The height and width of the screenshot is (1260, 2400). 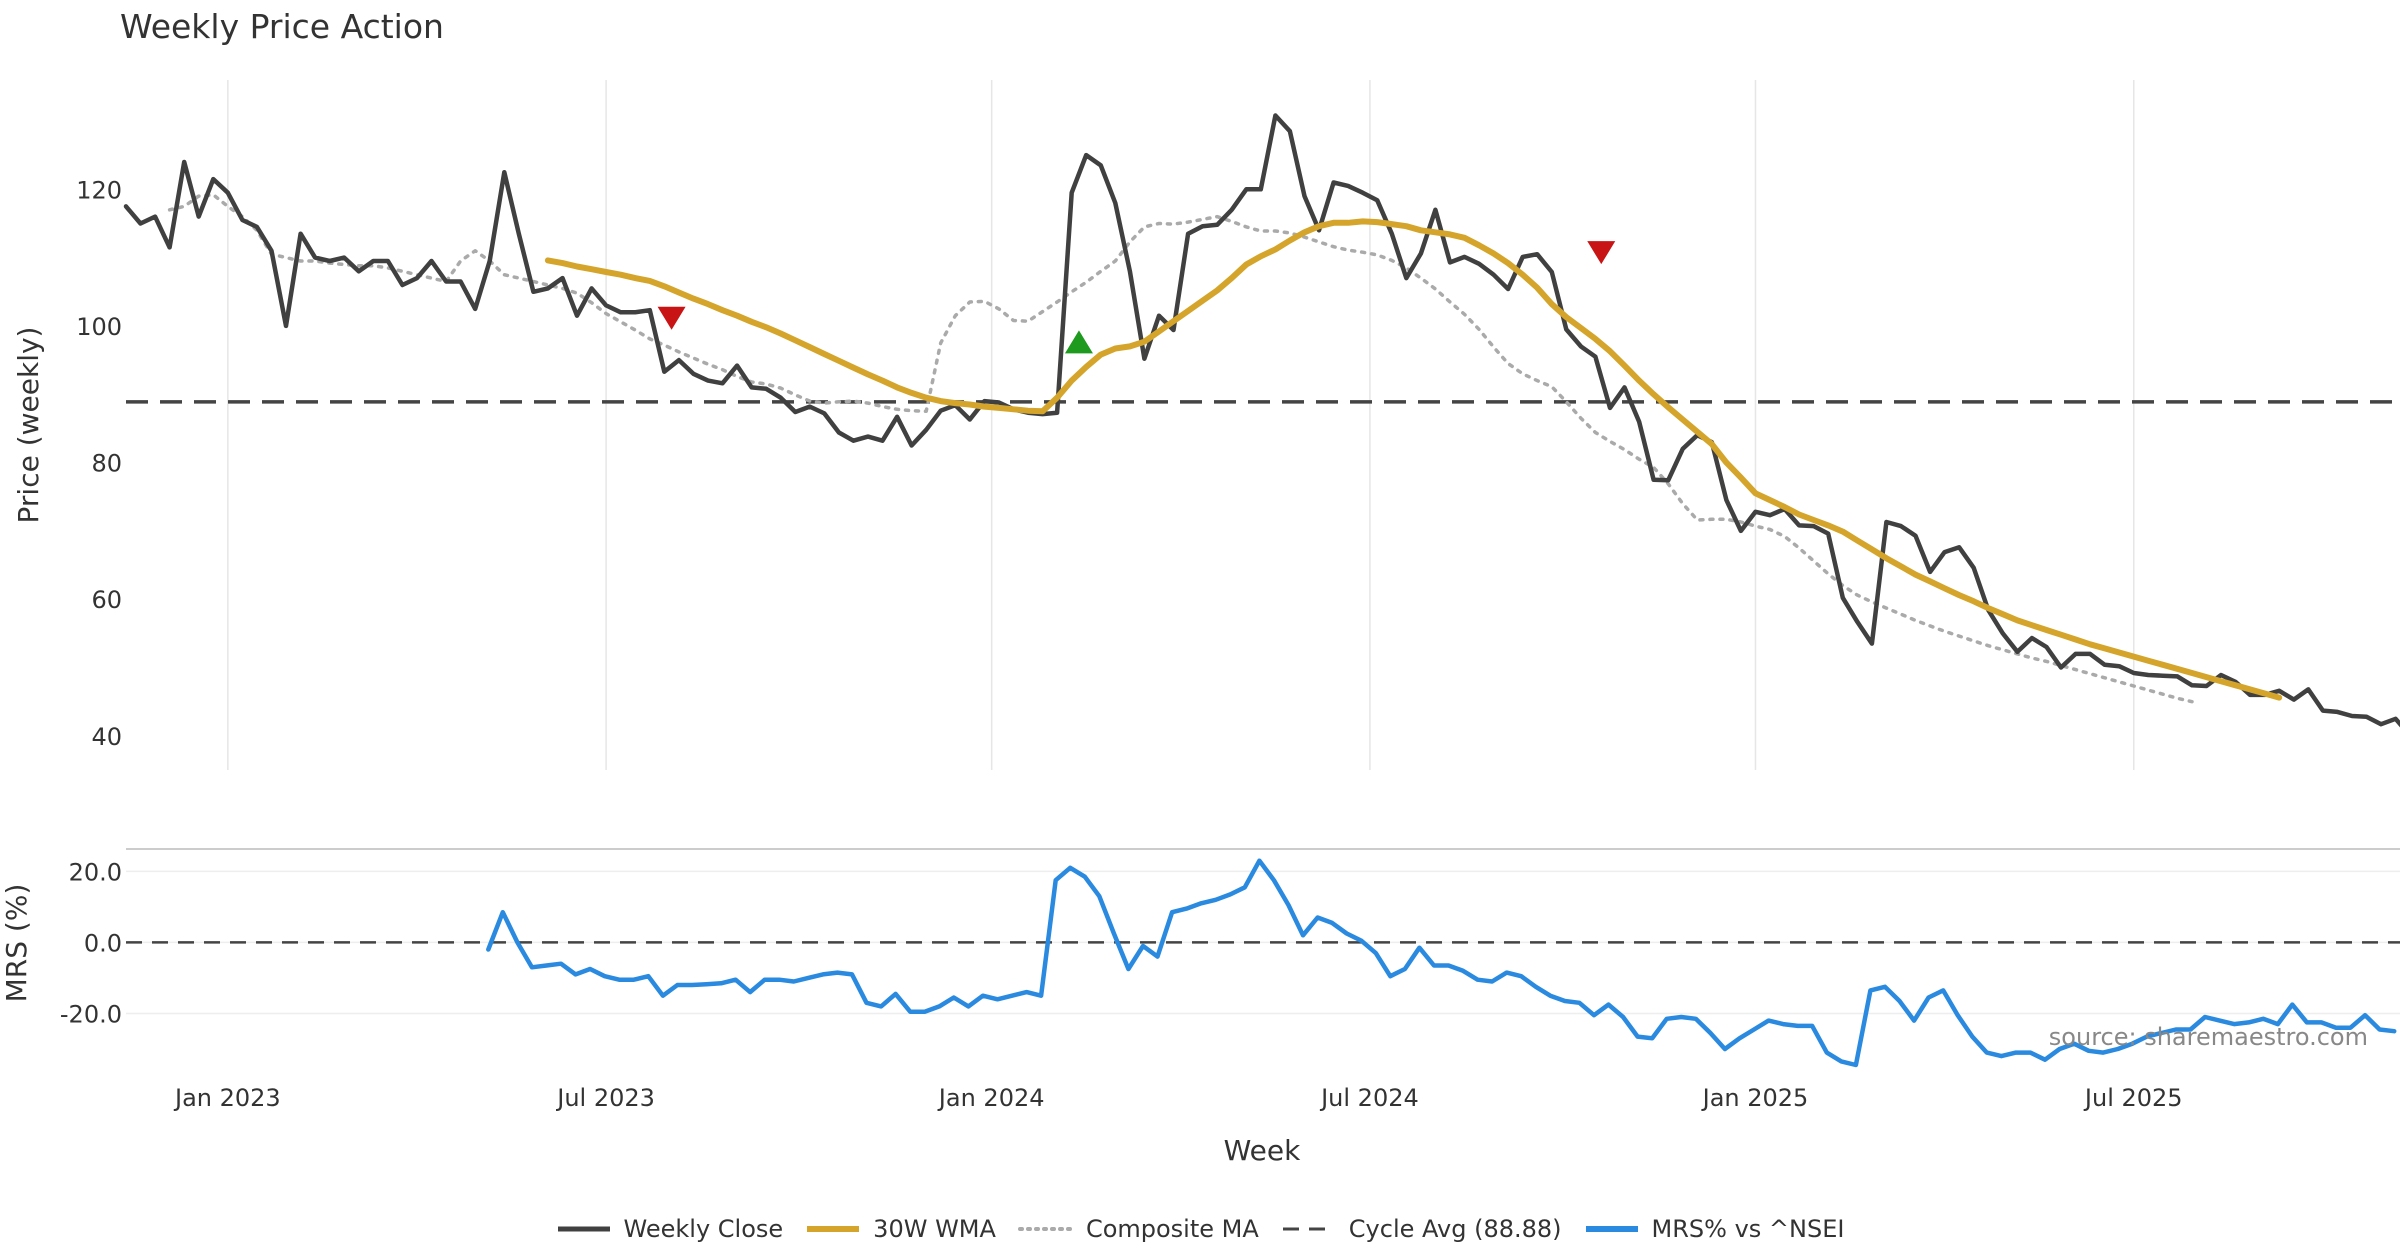 What do you see at coordinates (282, 26) in the screenshot?
I see `chart-title: Weekly Price Action` at bounding box center [282, 26].